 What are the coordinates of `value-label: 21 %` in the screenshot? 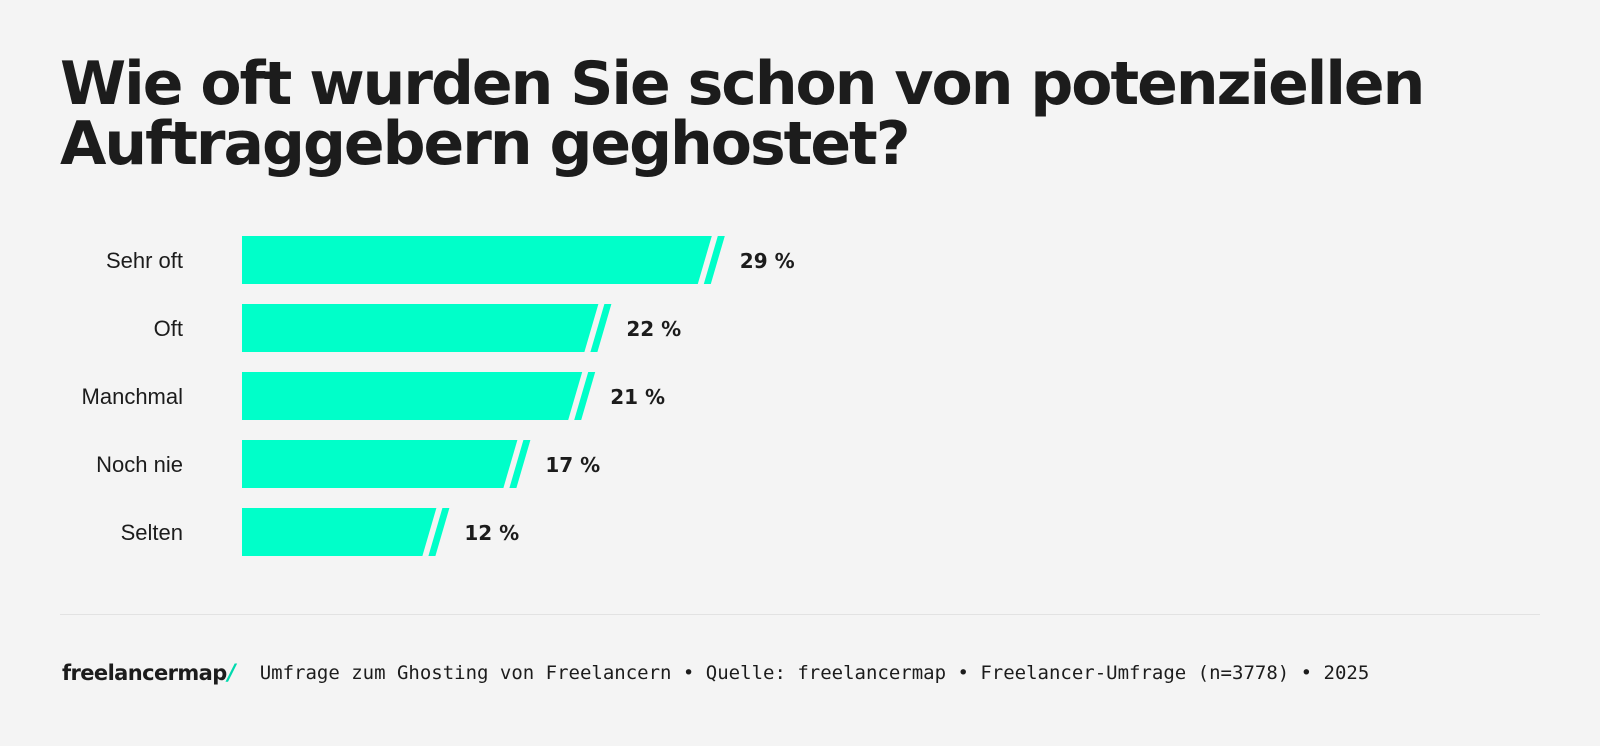 It's located at (637, 397).